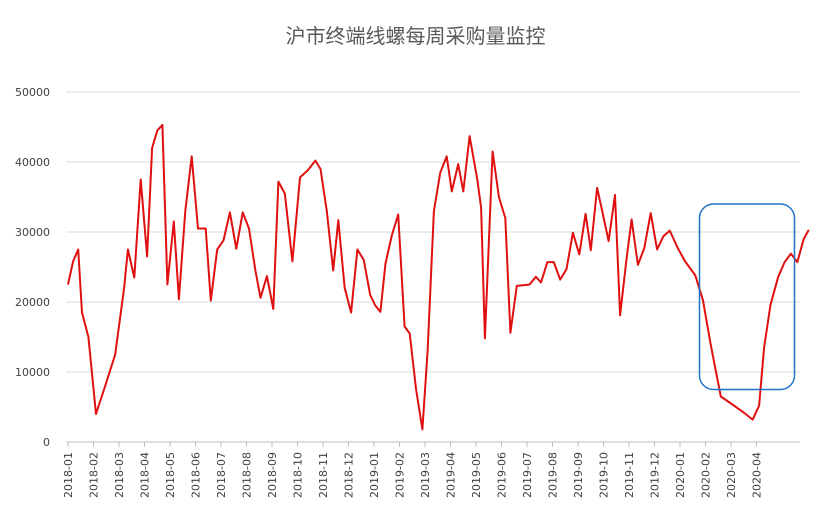  Describe the element at coordinates (655, 475) in the screenshot. I see `x-tick-label: 2019-12` at that location.